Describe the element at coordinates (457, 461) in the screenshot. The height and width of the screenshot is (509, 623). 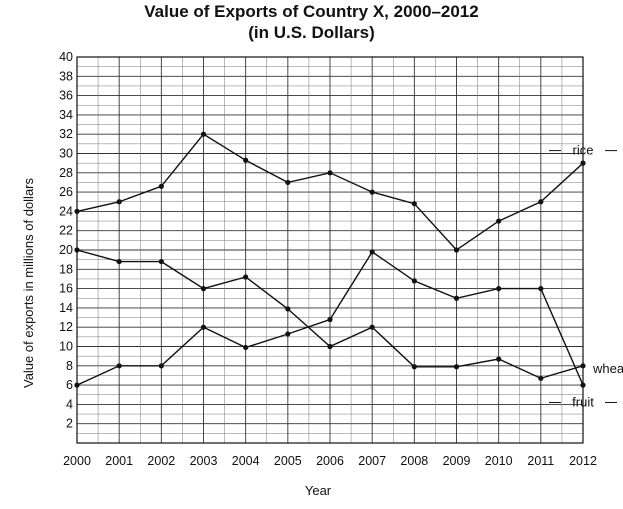
I see `x-tick-label: 2009` at that location.